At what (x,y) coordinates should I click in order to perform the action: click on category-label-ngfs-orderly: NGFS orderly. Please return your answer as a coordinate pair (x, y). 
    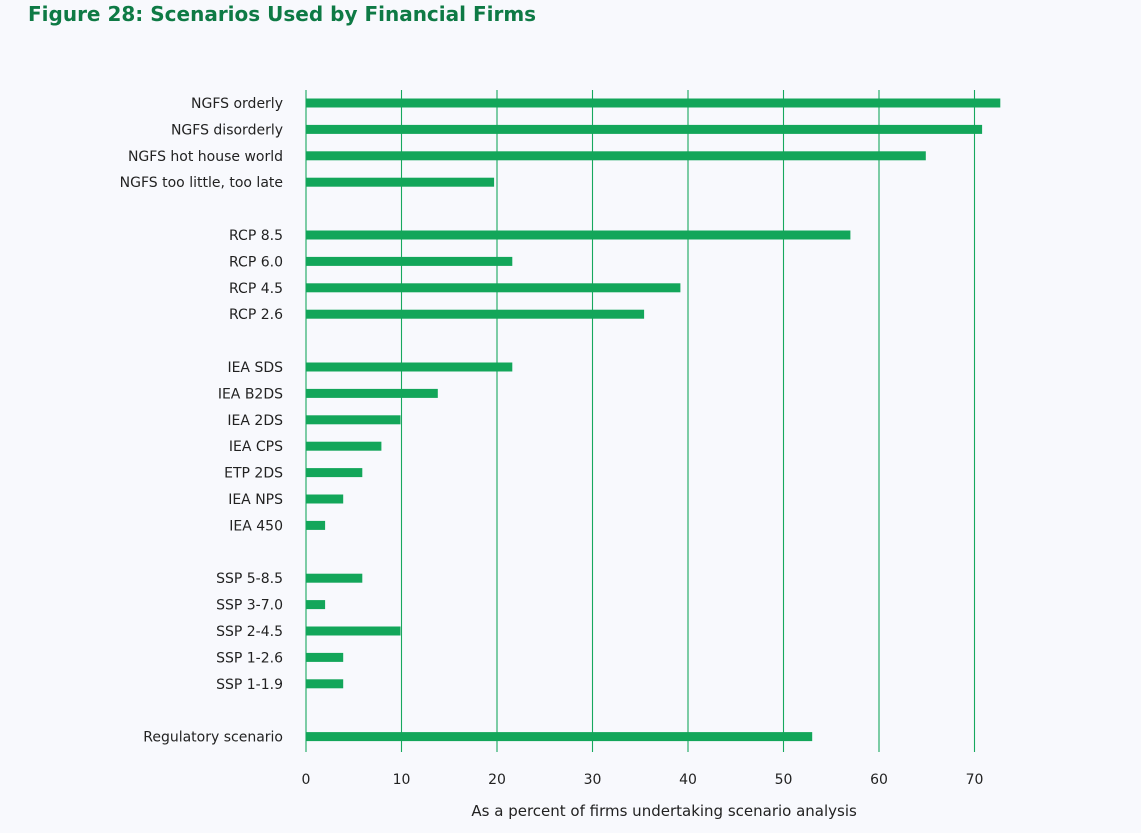
    Looking at the image, I should click on (237, 104).